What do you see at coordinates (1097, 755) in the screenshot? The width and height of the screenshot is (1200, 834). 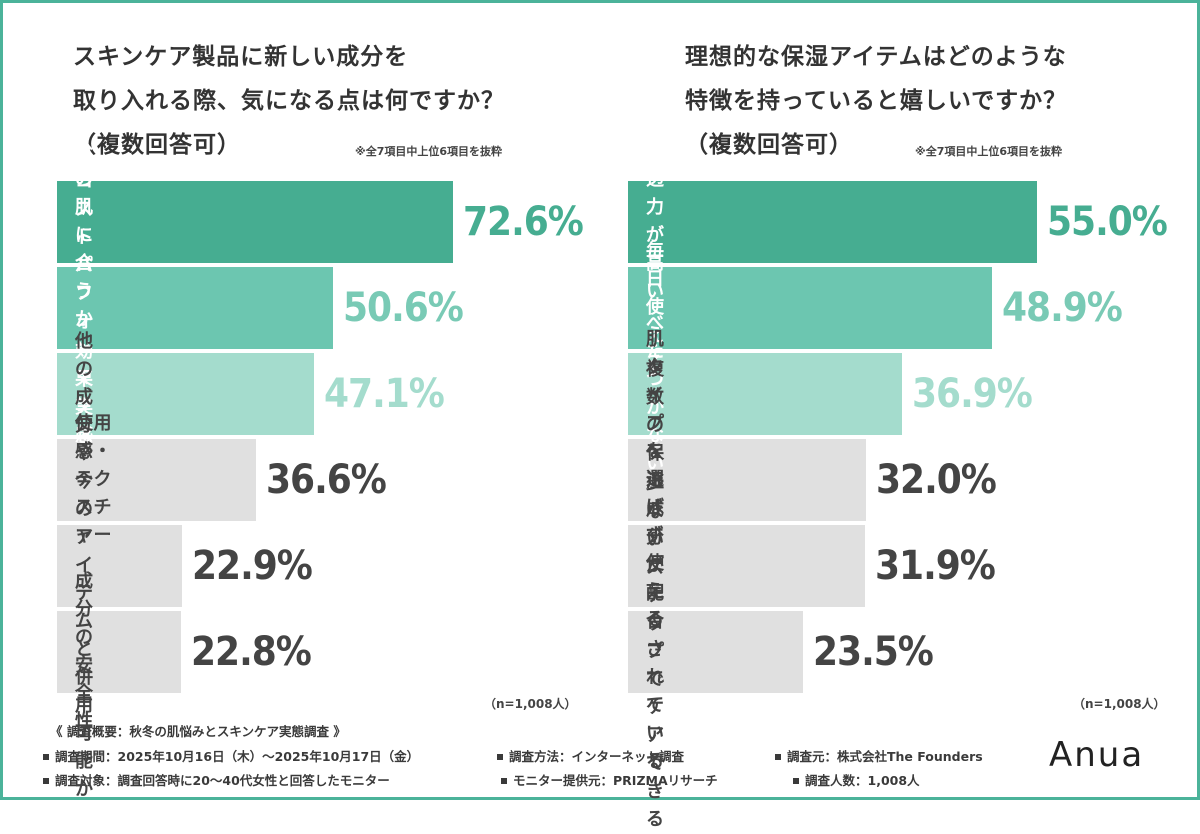 I see `anua-logo: Anua` at bounding box center [1097, 755].